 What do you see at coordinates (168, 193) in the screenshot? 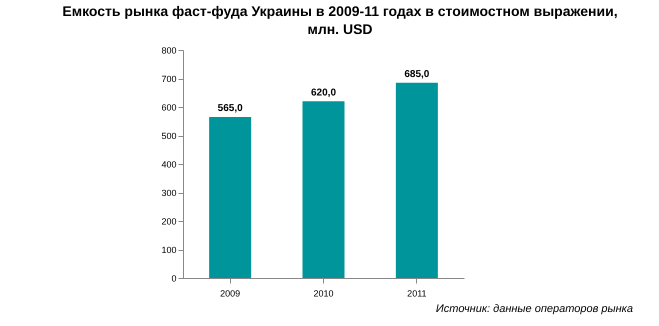
I see `y-tick-label: 300` at bounding box center [168, 193].